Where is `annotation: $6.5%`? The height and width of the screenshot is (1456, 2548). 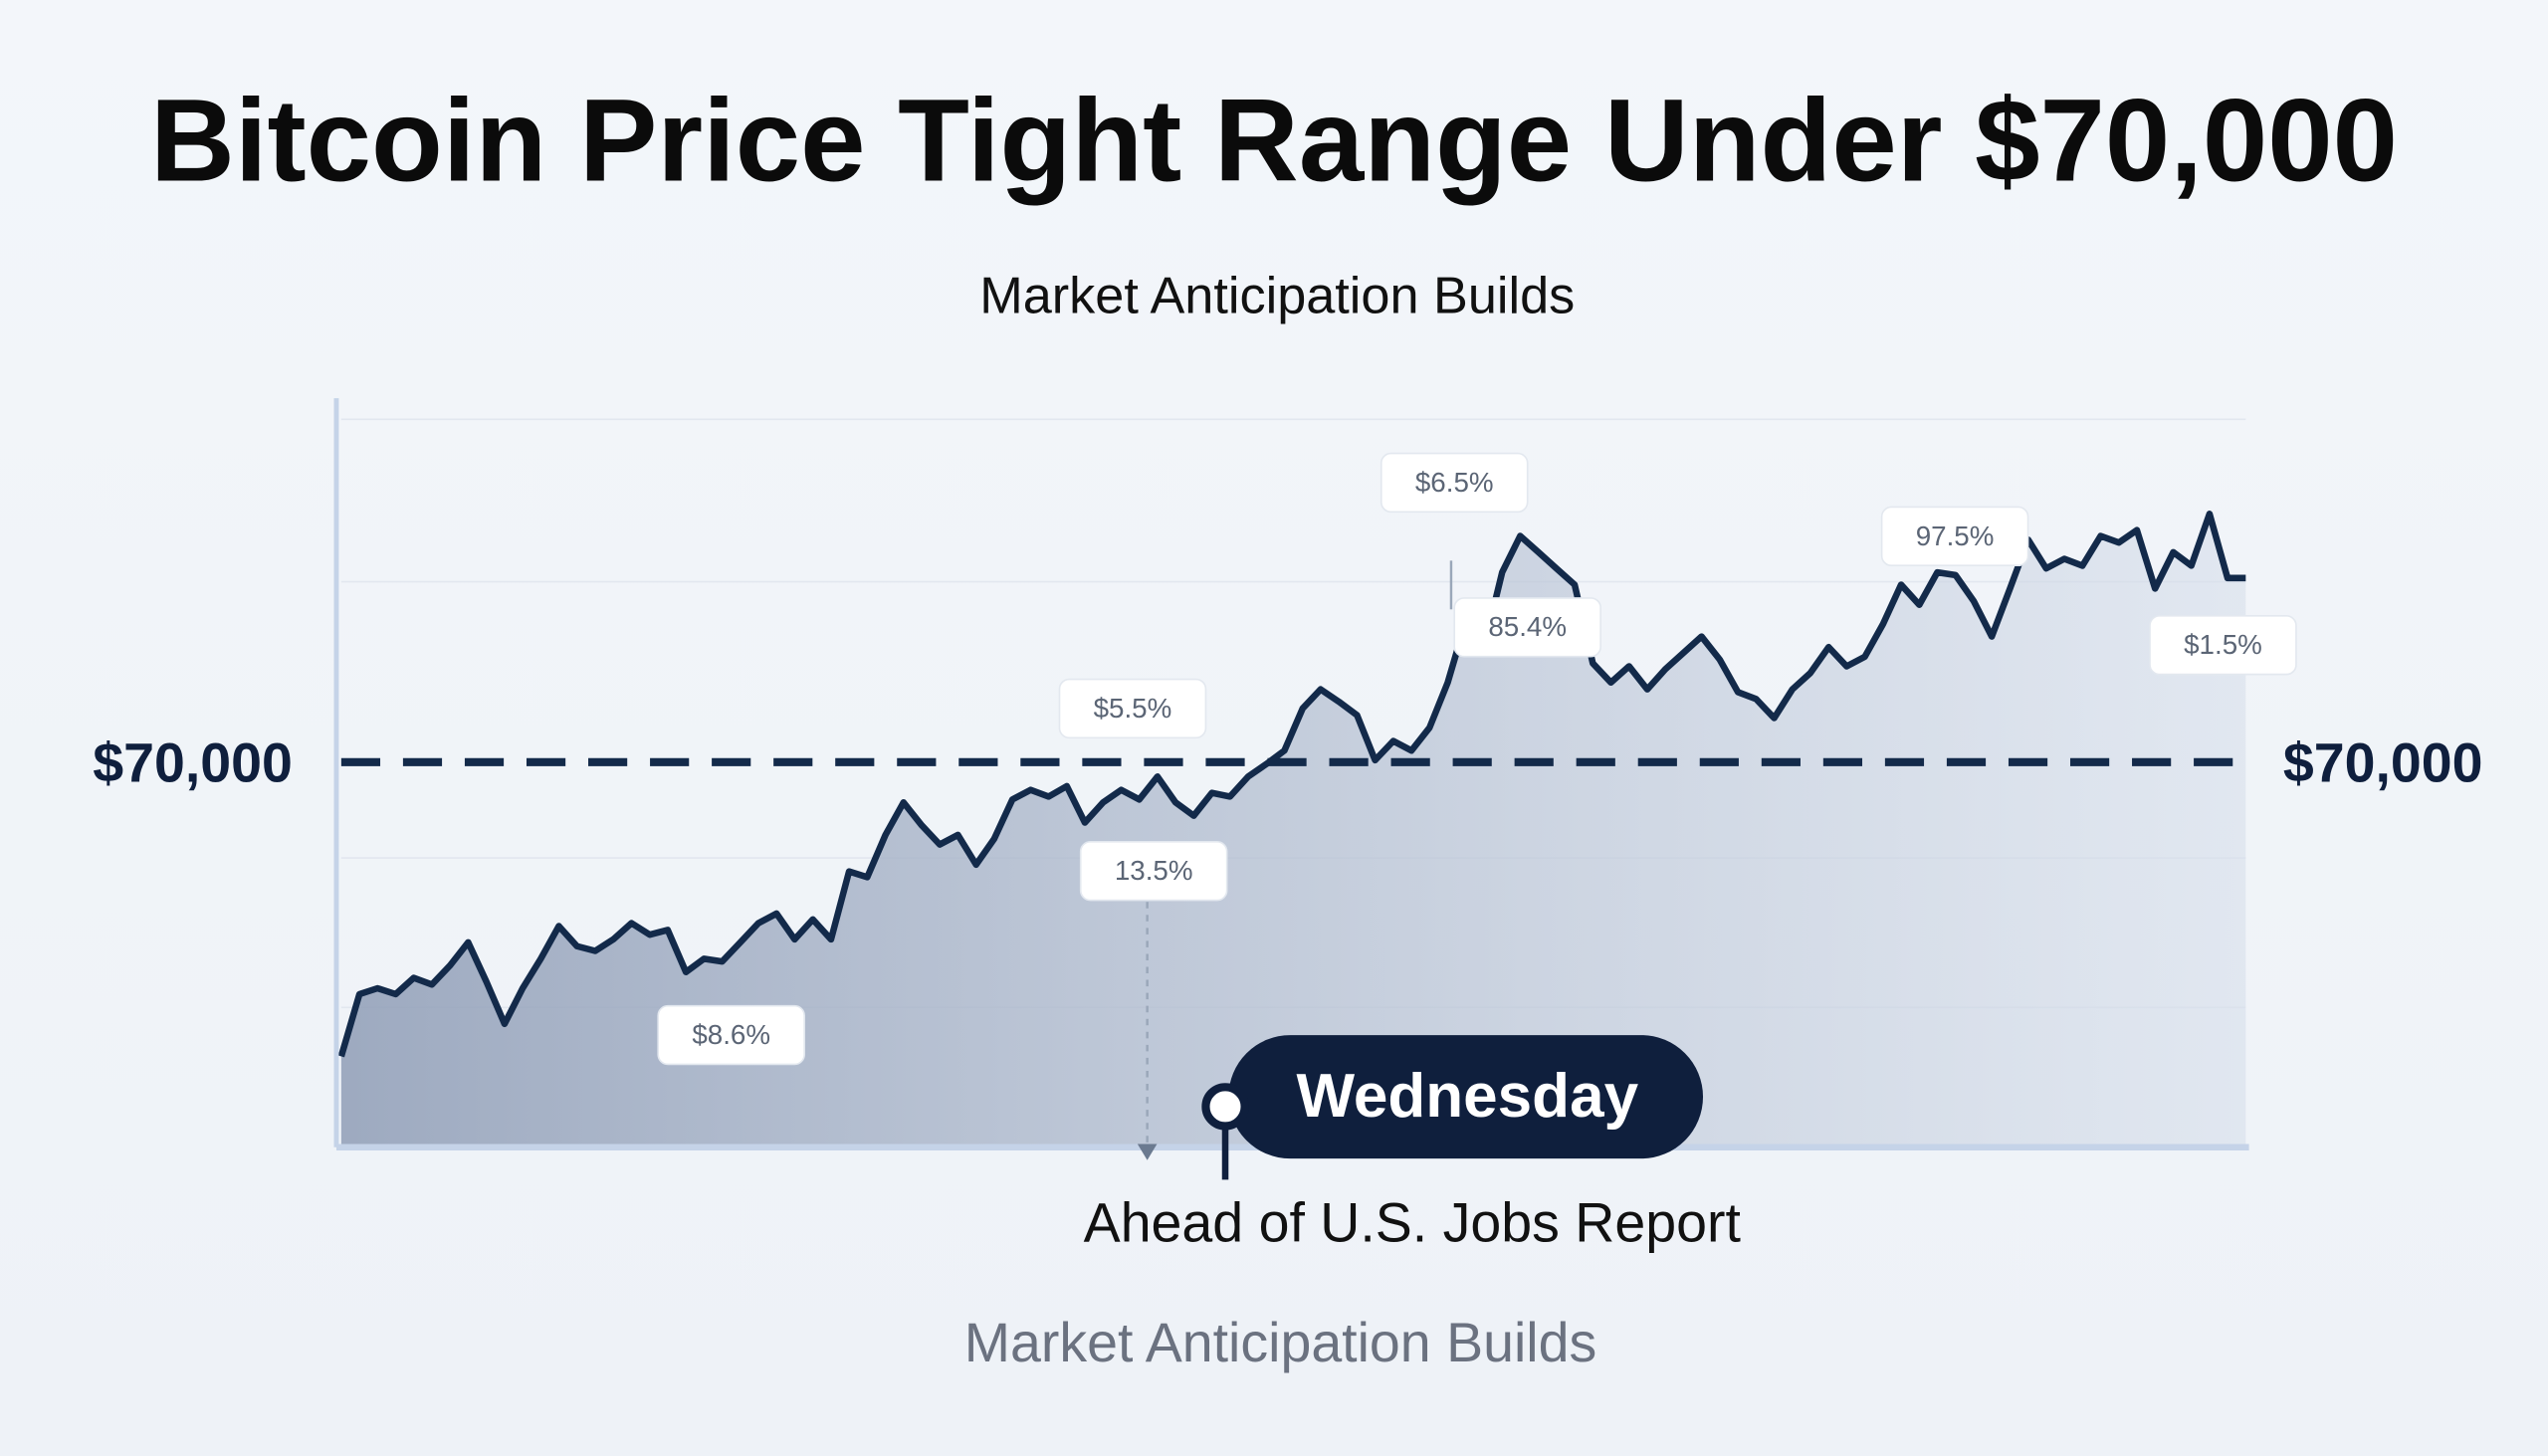 annotation: $6.5% is located at coordinates (1454, 482).